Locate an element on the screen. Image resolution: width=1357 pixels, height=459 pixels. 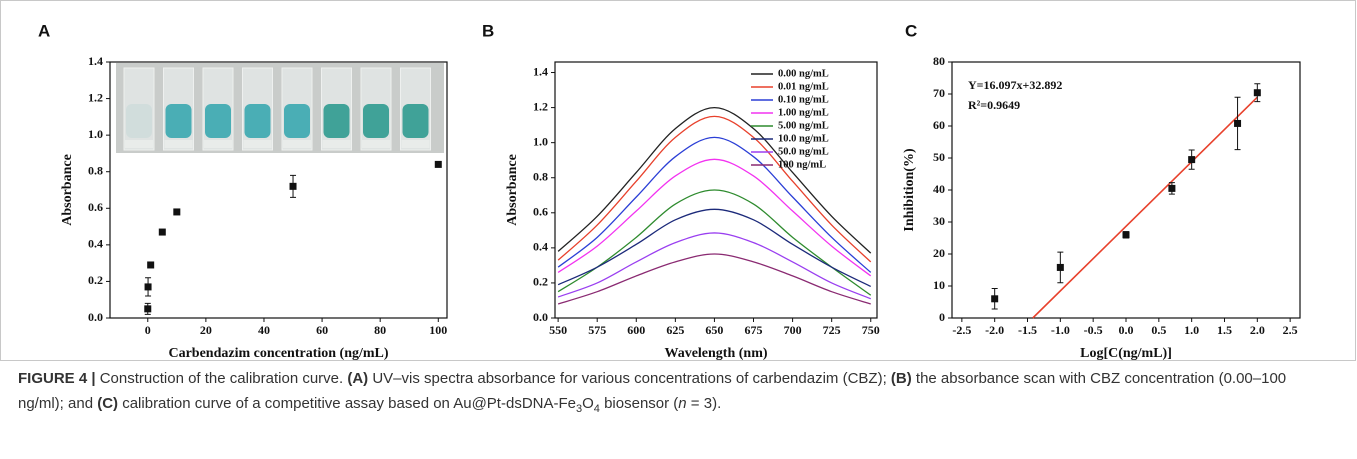
y-tick-label: 0.4 is located at coordinates (540, 247).